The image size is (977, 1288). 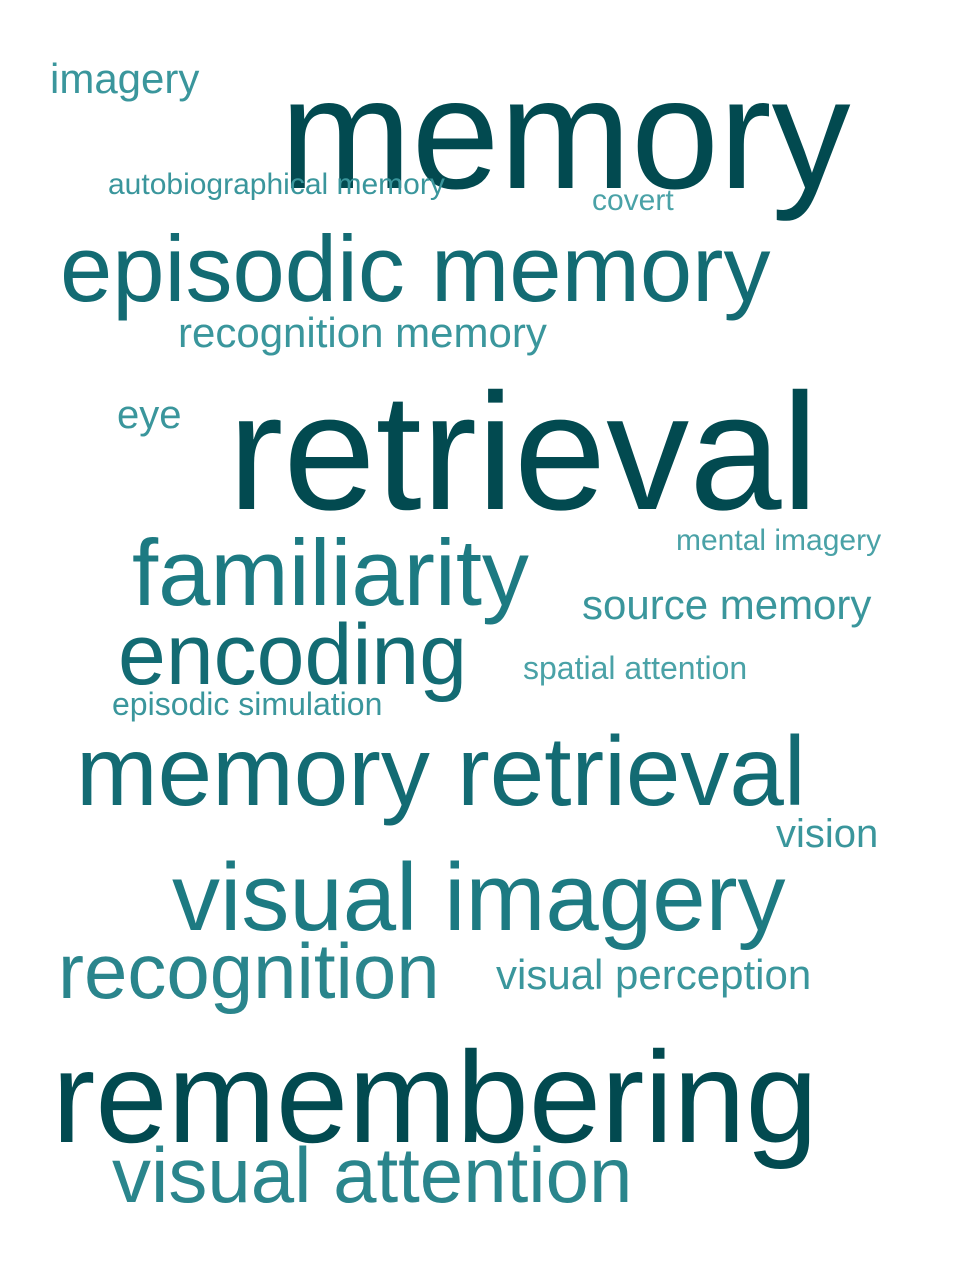 What do you see at coordinates (441, 771) in the screenshot?
I see `word-memory-retrieval: memory retrieval` at bounding box center [441, 771].